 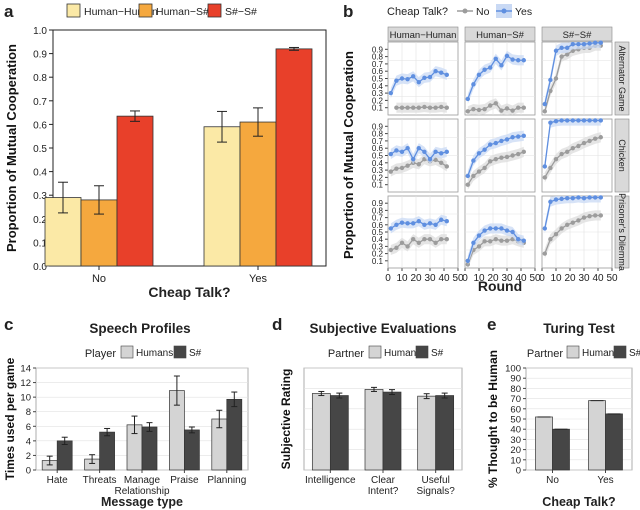 What do you see at coordinates (504, 11) in the screenshot?
I see `panel-b-legend-marker-yes` at bounding box center [504, 11].